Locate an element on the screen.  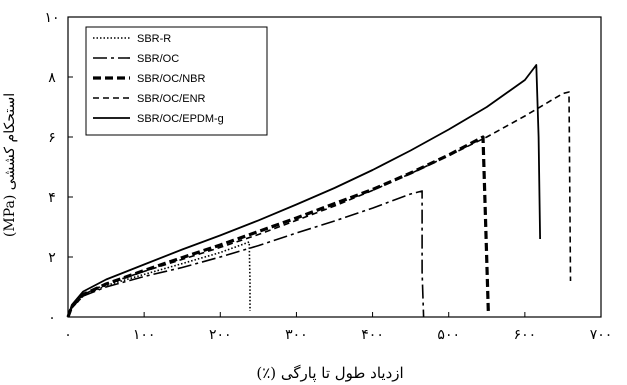
legend-label: SBR/OC/NBR is located at coordinates (171, 79).